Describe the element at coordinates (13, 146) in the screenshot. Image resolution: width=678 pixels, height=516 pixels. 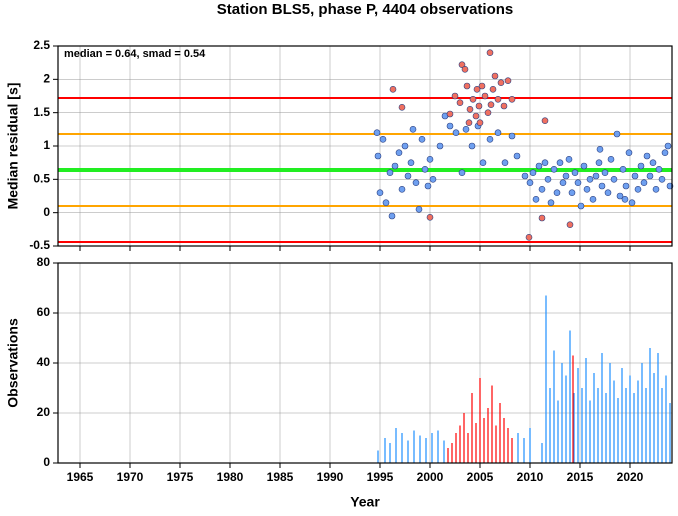
I see `y-axis-label: Median residual [s]` at that location.